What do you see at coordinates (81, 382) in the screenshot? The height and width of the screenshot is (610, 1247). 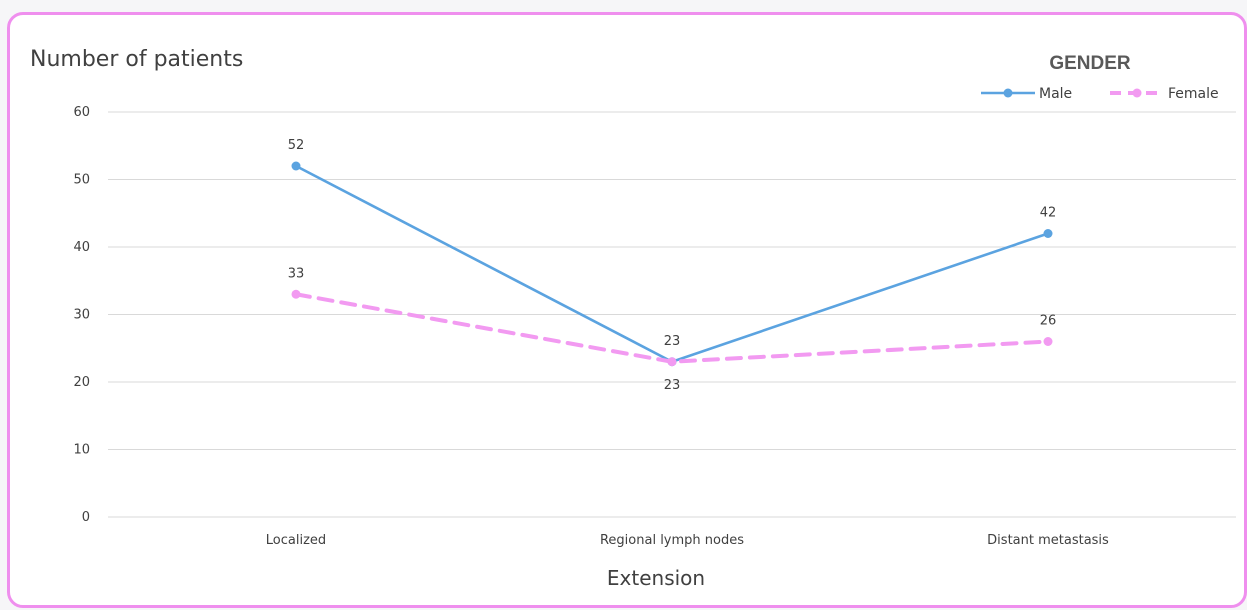 I see `y-tick-label: 20` at bounding box center [81, 382].